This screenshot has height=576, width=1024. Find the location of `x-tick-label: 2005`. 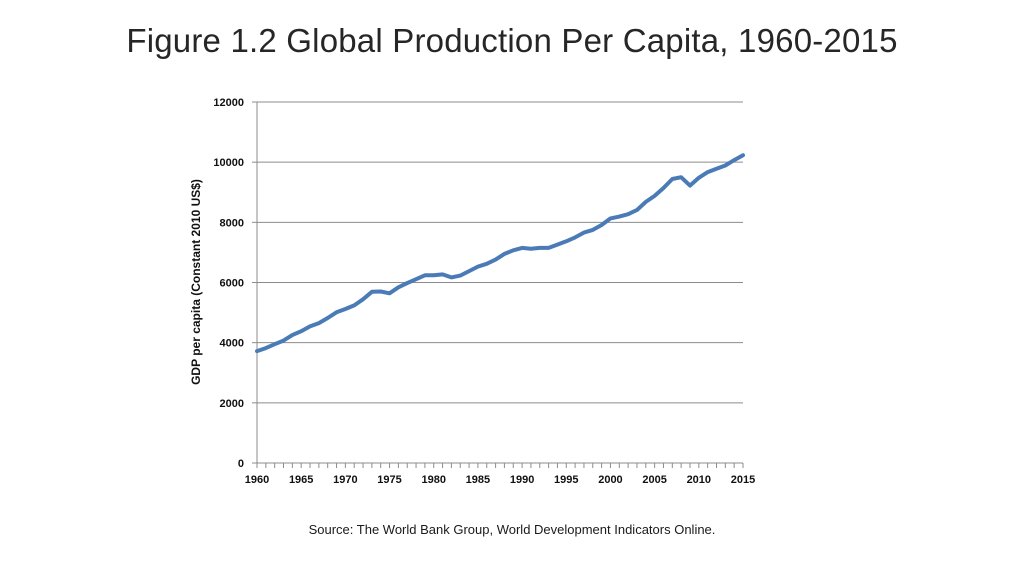

x-tick-label: 2005 is located at coordinates (654, 480).